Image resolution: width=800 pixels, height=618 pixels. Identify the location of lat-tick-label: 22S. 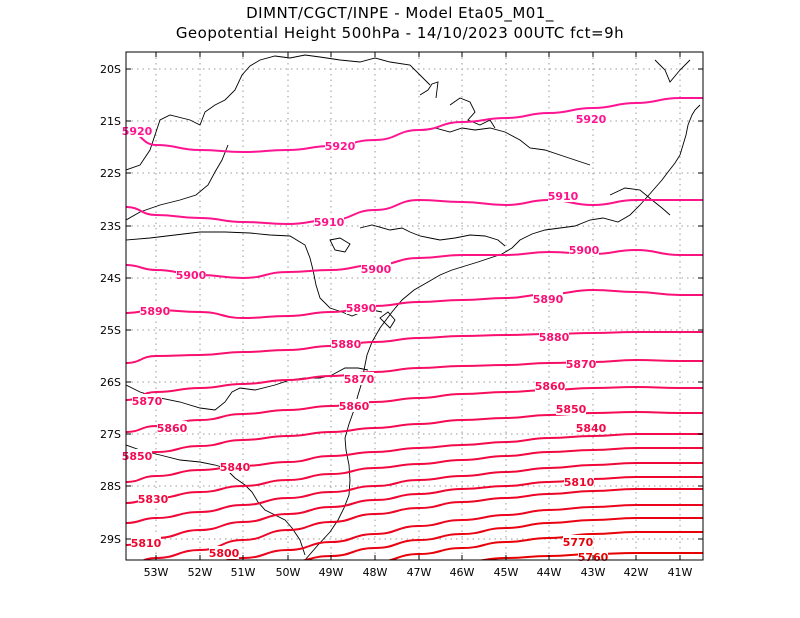
(110, 173).